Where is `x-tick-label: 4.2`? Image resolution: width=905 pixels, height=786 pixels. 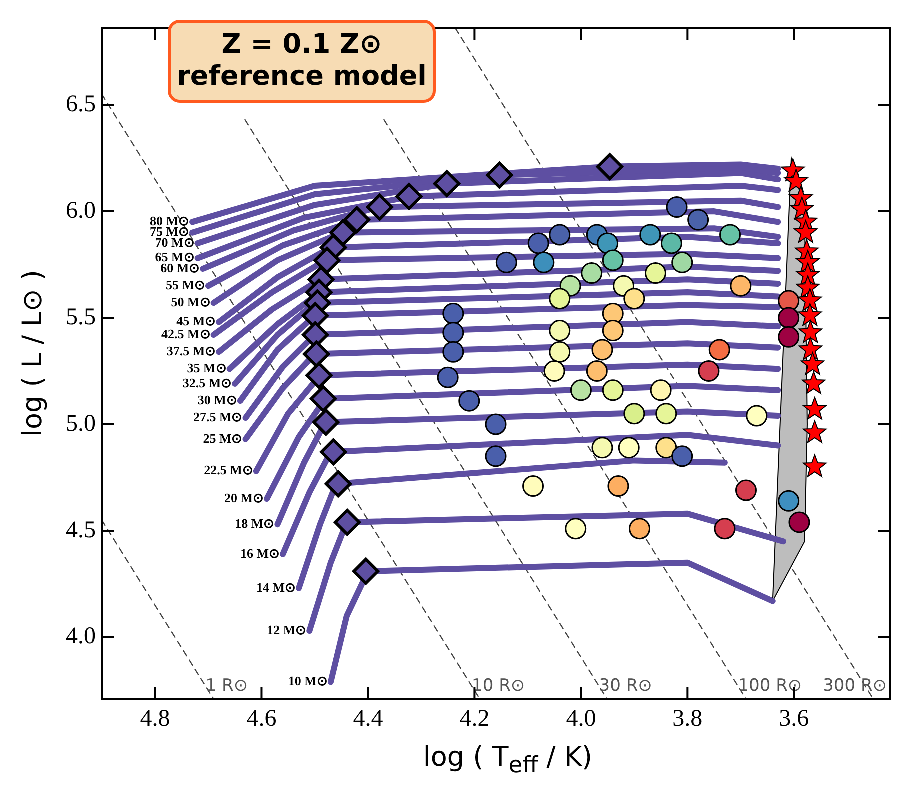 x-tick-label: 4.2 is located at coordinates (475, 719).